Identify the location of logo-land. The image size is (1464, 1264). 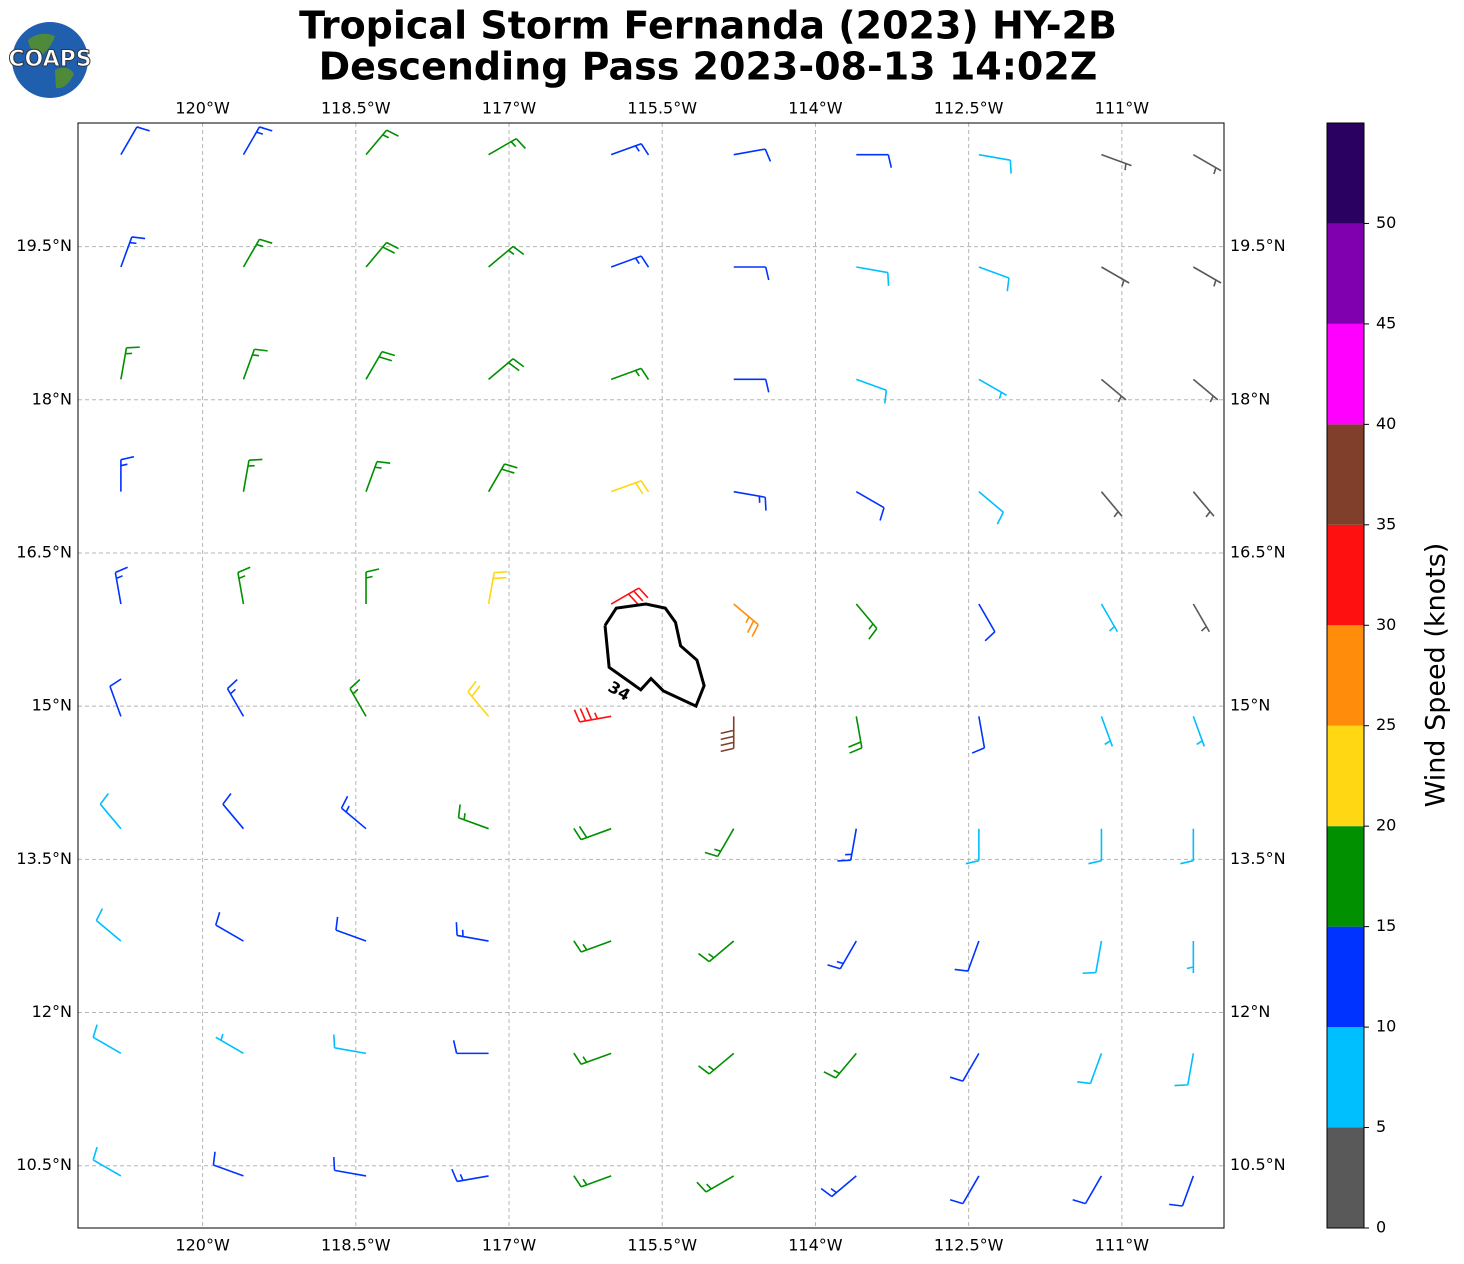
(51, 61).